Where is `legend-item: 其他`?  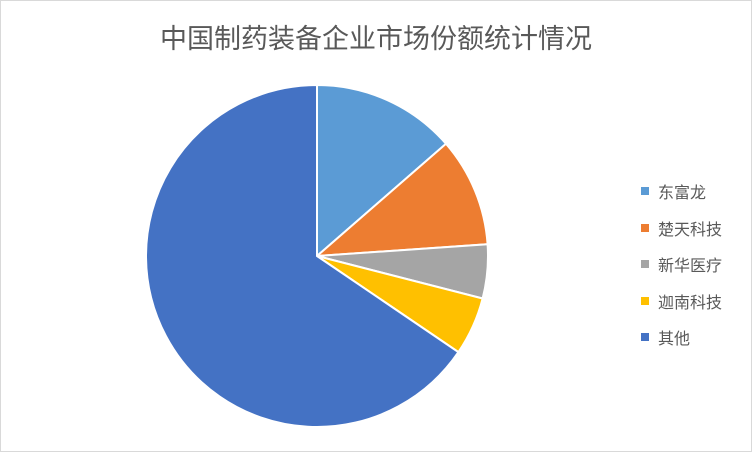 legend-item: 其他 is located at coordinates (681, 337).